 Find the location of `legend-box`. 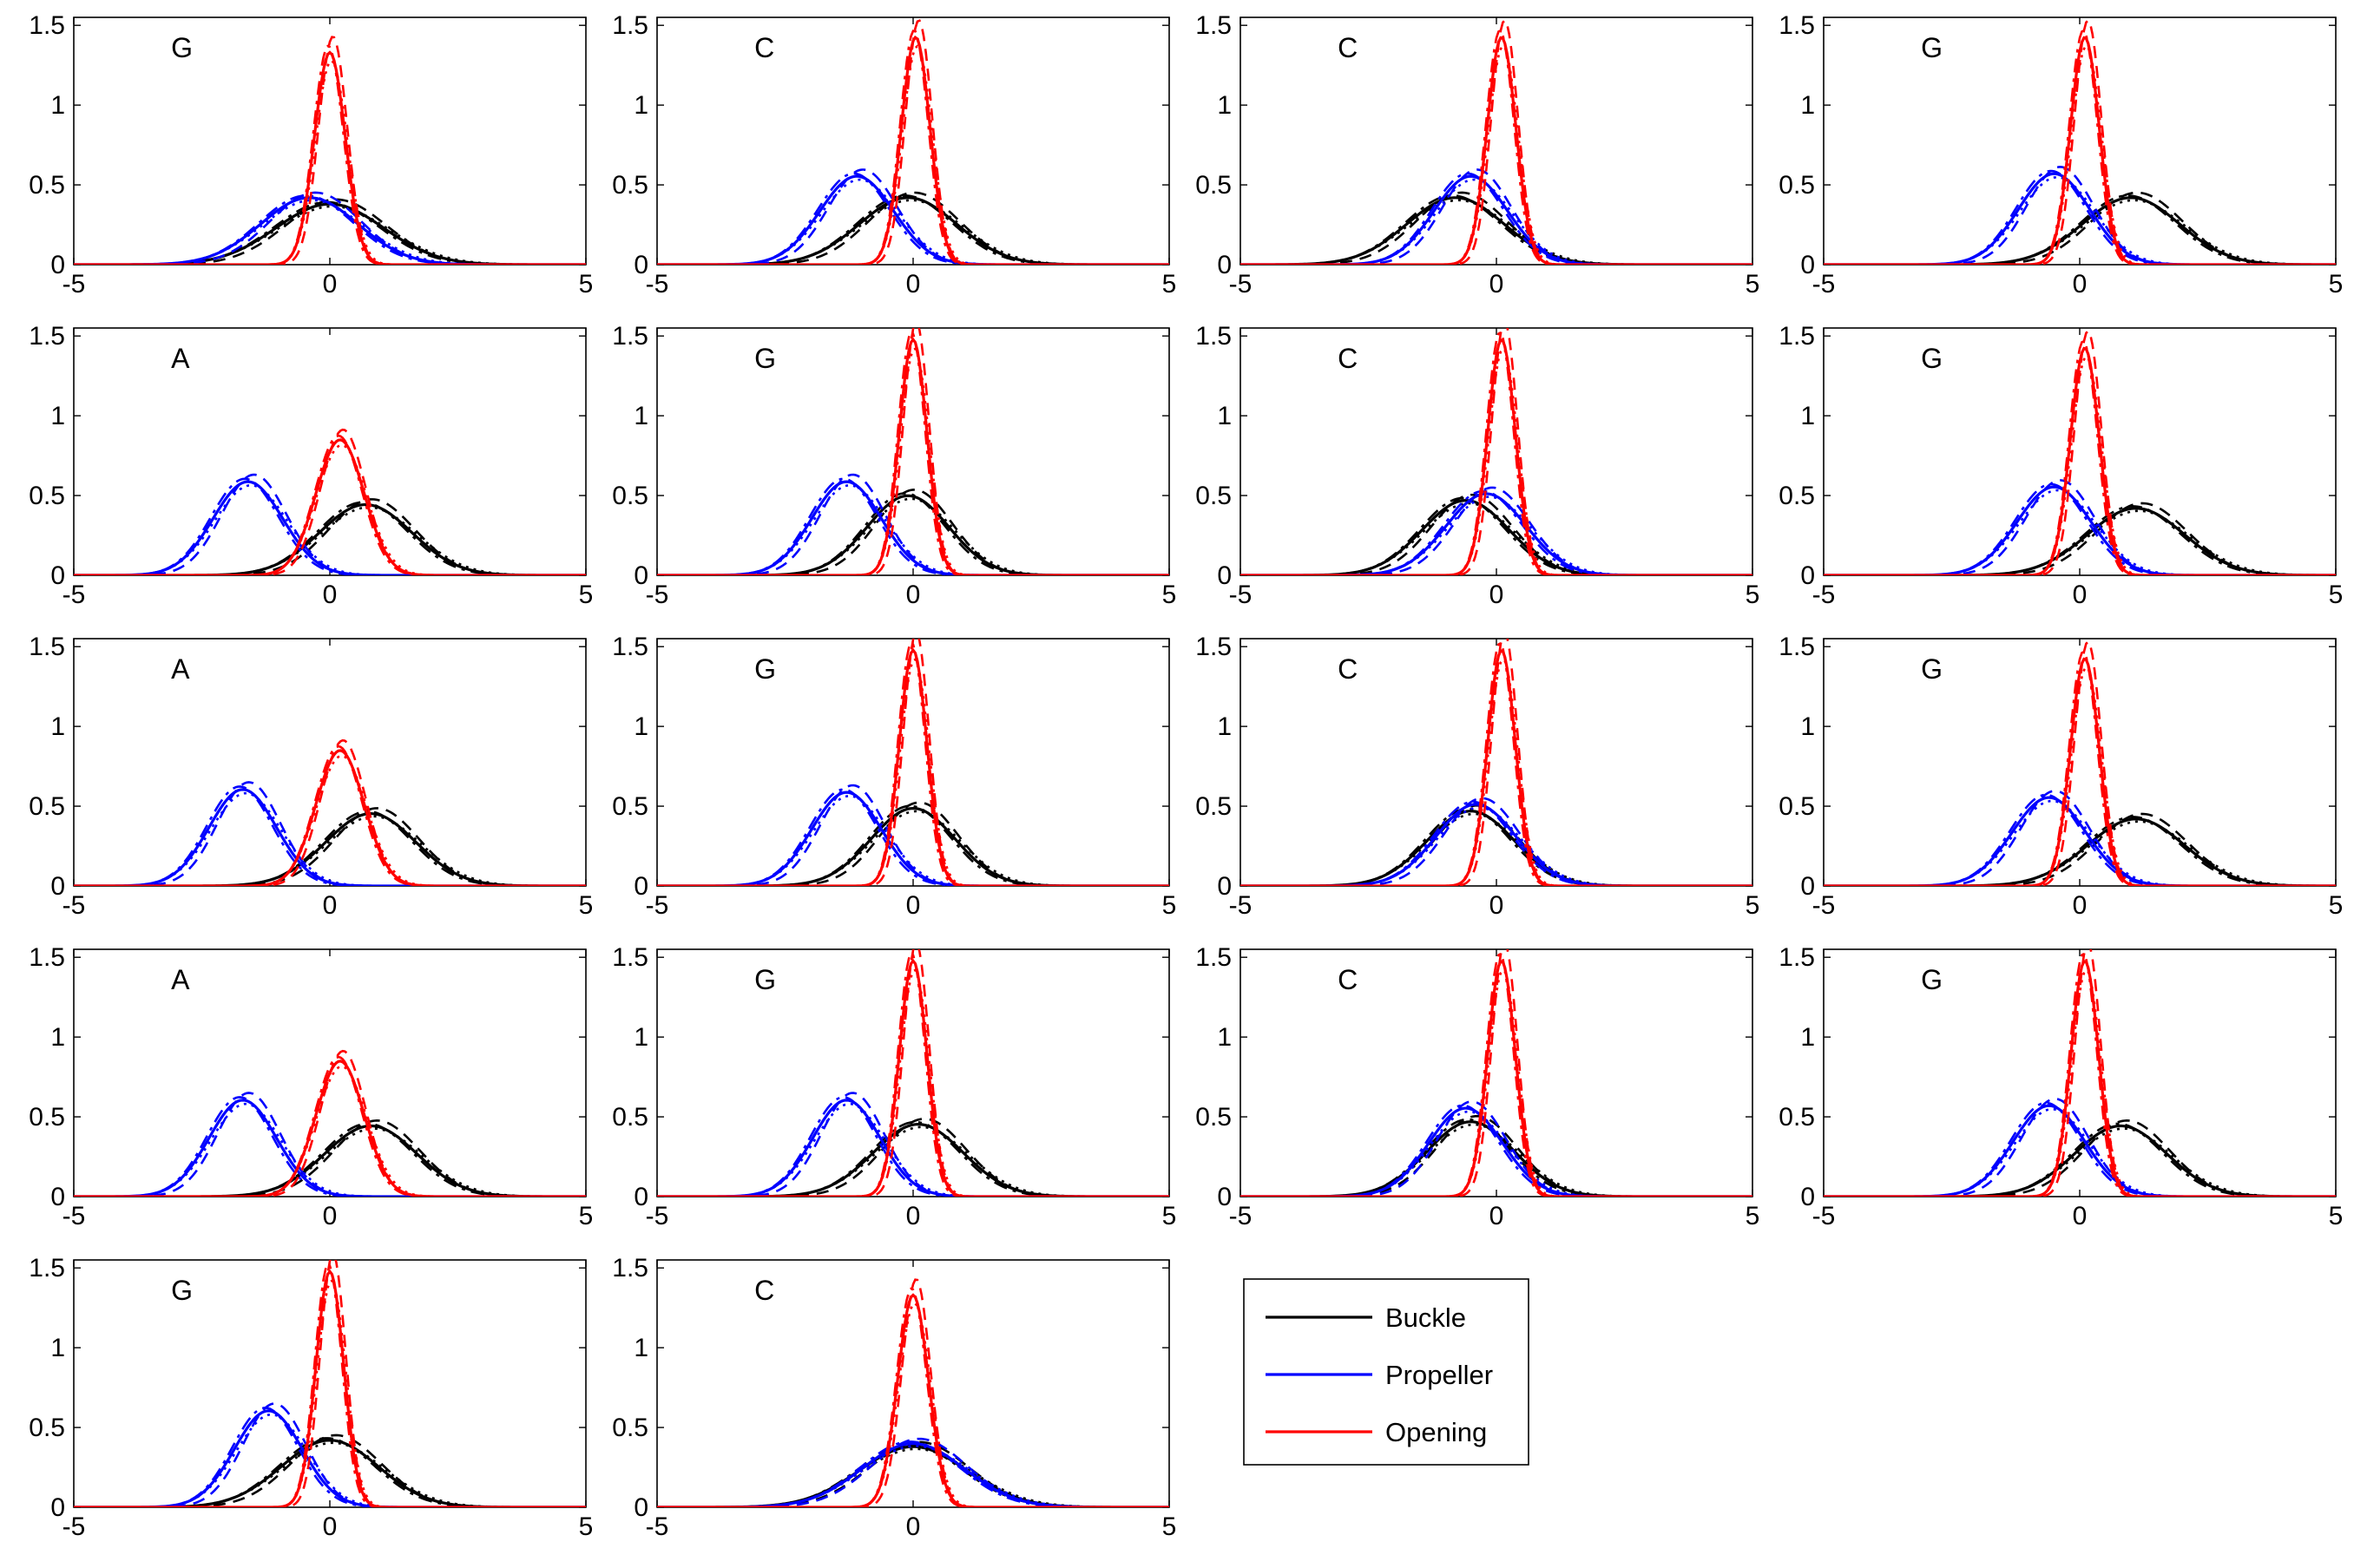

legend-box is located at coordinates (1386, 1372).